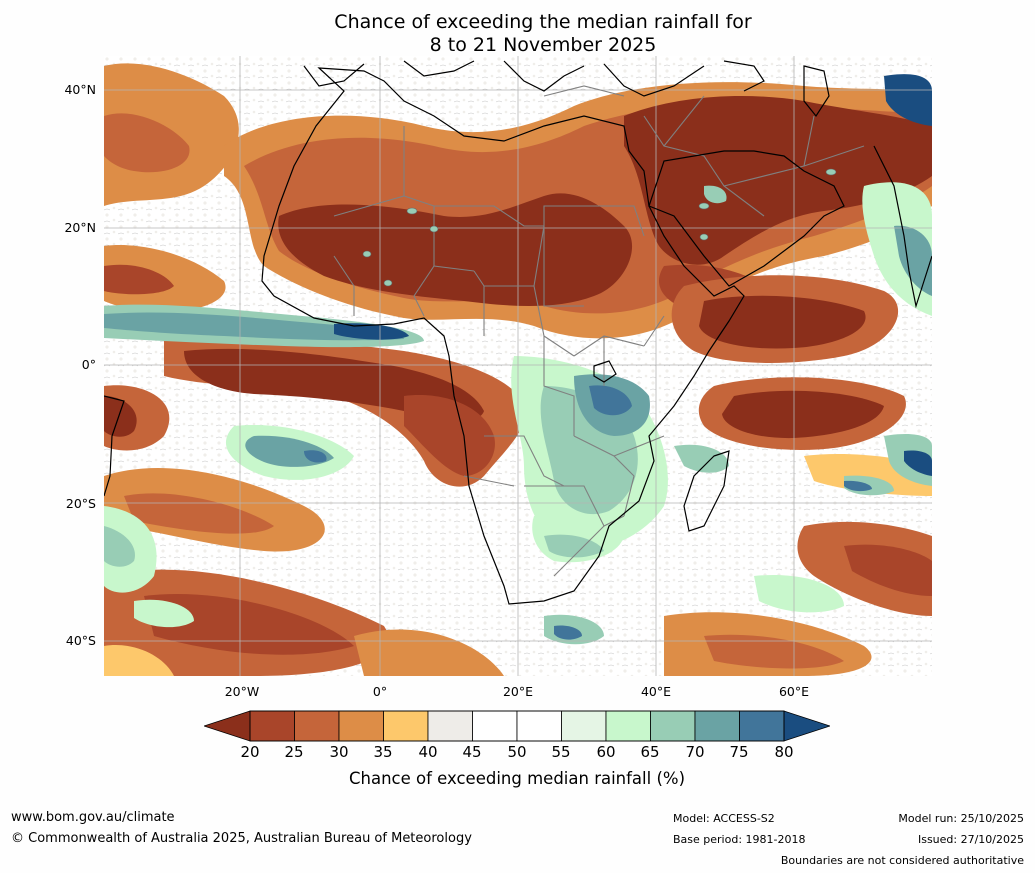 The image size is (1035, 873). I want to click on colorbar-low-extension, so click(227, 726).